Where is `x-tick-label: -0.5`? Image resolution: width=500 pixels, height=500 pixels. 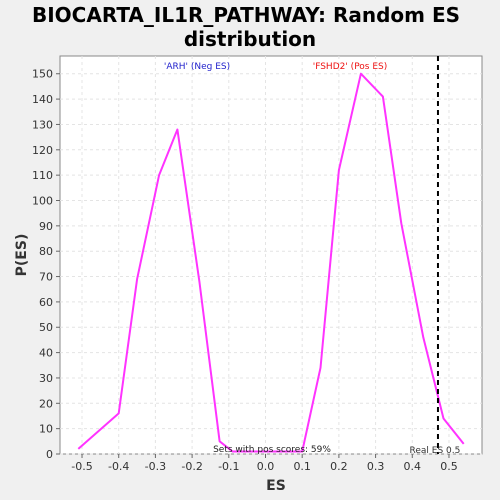
x-tick-label: -0.5 is located at coordinates (81, 466).